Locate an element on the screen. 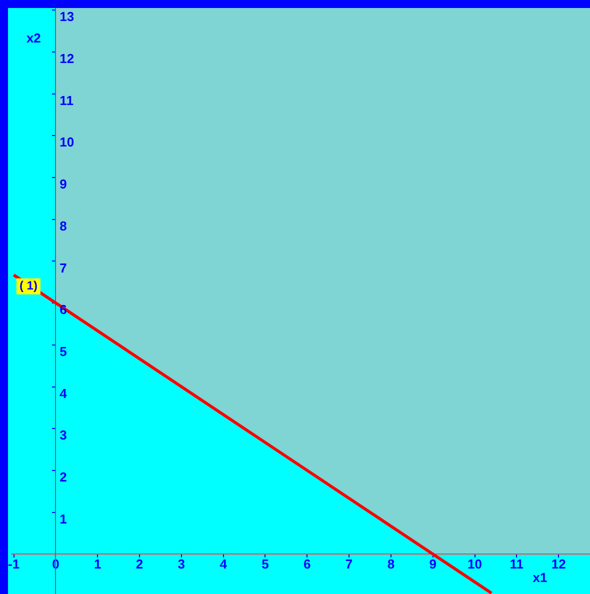 The image size is (590, 594). y-tick-label: 3 is located at coordinates (63, 435).